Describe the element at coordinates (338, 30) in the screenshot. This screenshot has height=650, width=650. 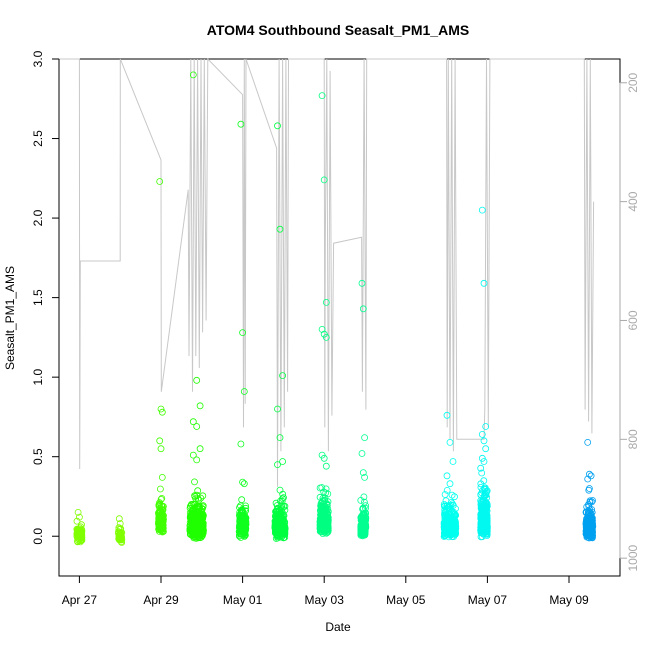
I see `chart-title: ATOM4 Southbound Seasalt_PM1_AMS` at that location.